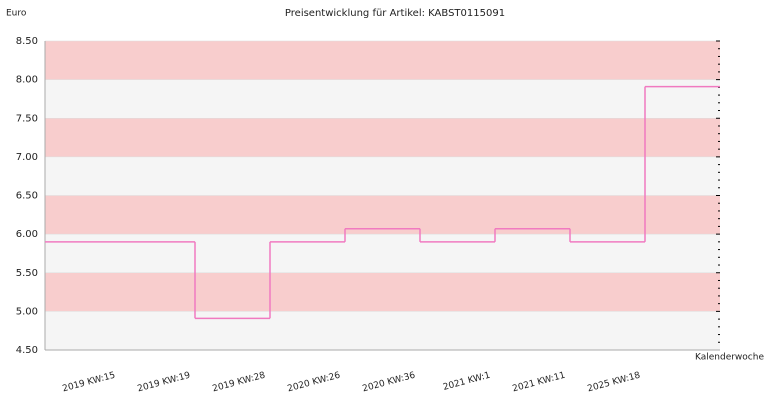 The width and height of the screenshot is (770, 400). What do you see at coordinates (729, 358) in the screenshot?
I see `x-axis-label: Kalenderwoche` at bounding box center [729, 358].